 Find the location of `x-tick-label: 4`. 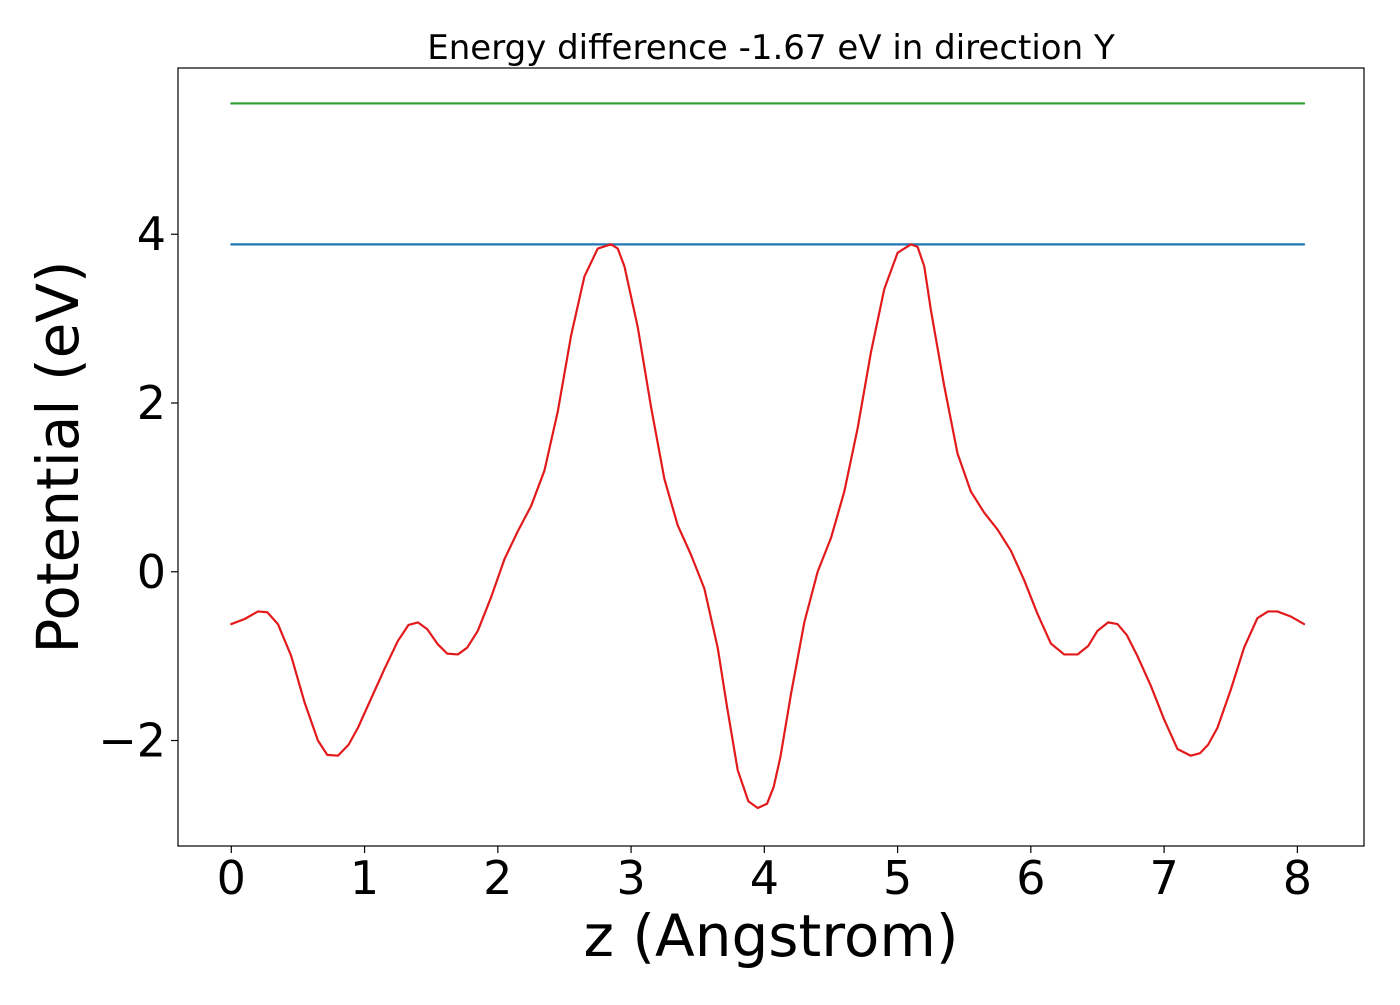

x-tick-label: 4 is located at coordinates (764, 878).